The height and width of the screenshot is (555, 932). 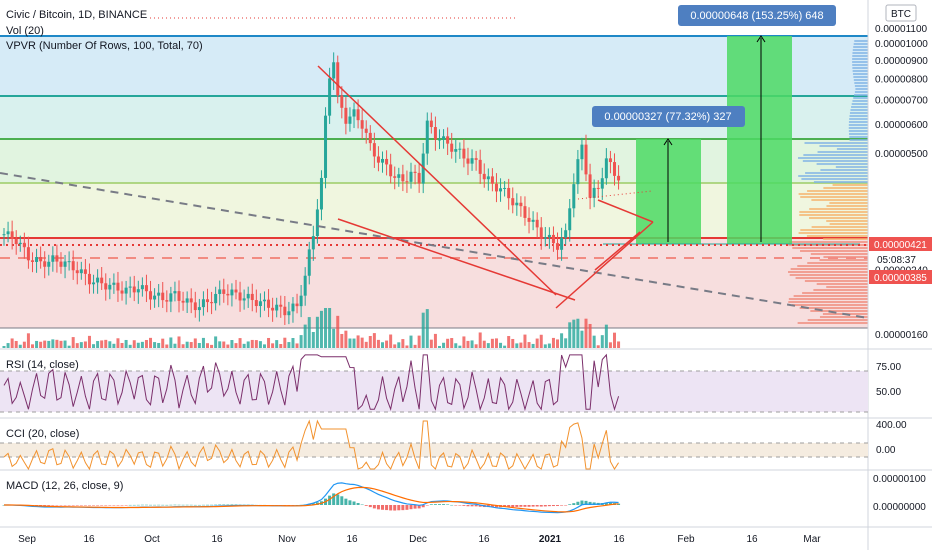 What do you see at coordinates (901, 13) in the screenshot?
I see `currency-badge` at bounding box center [901, 13].